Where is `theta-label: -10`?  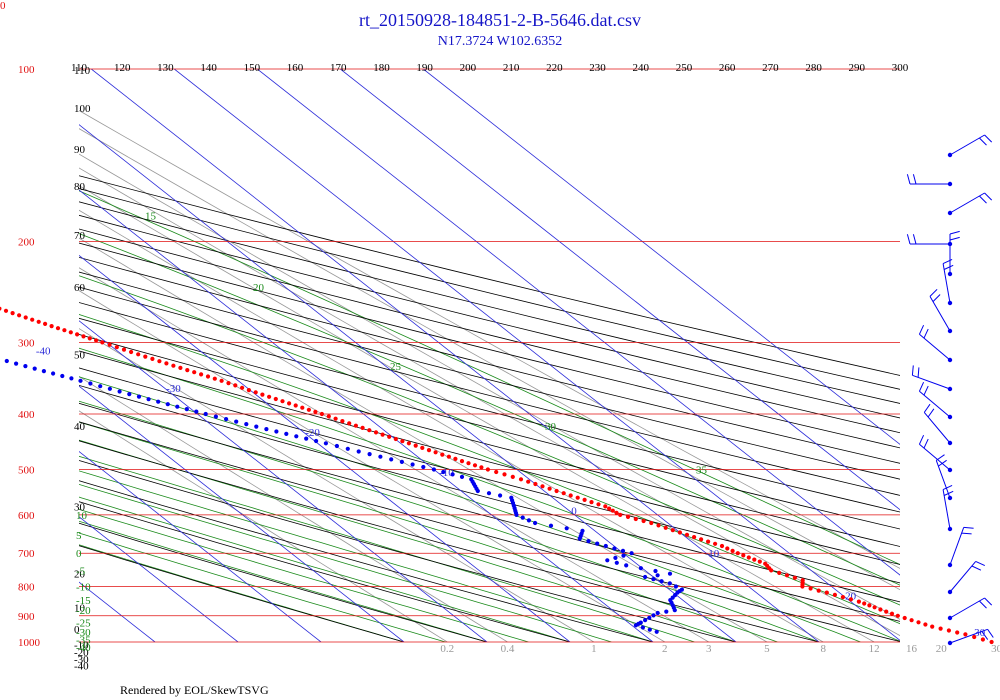
theta-label: -10 is located at coordinates (81, 645).